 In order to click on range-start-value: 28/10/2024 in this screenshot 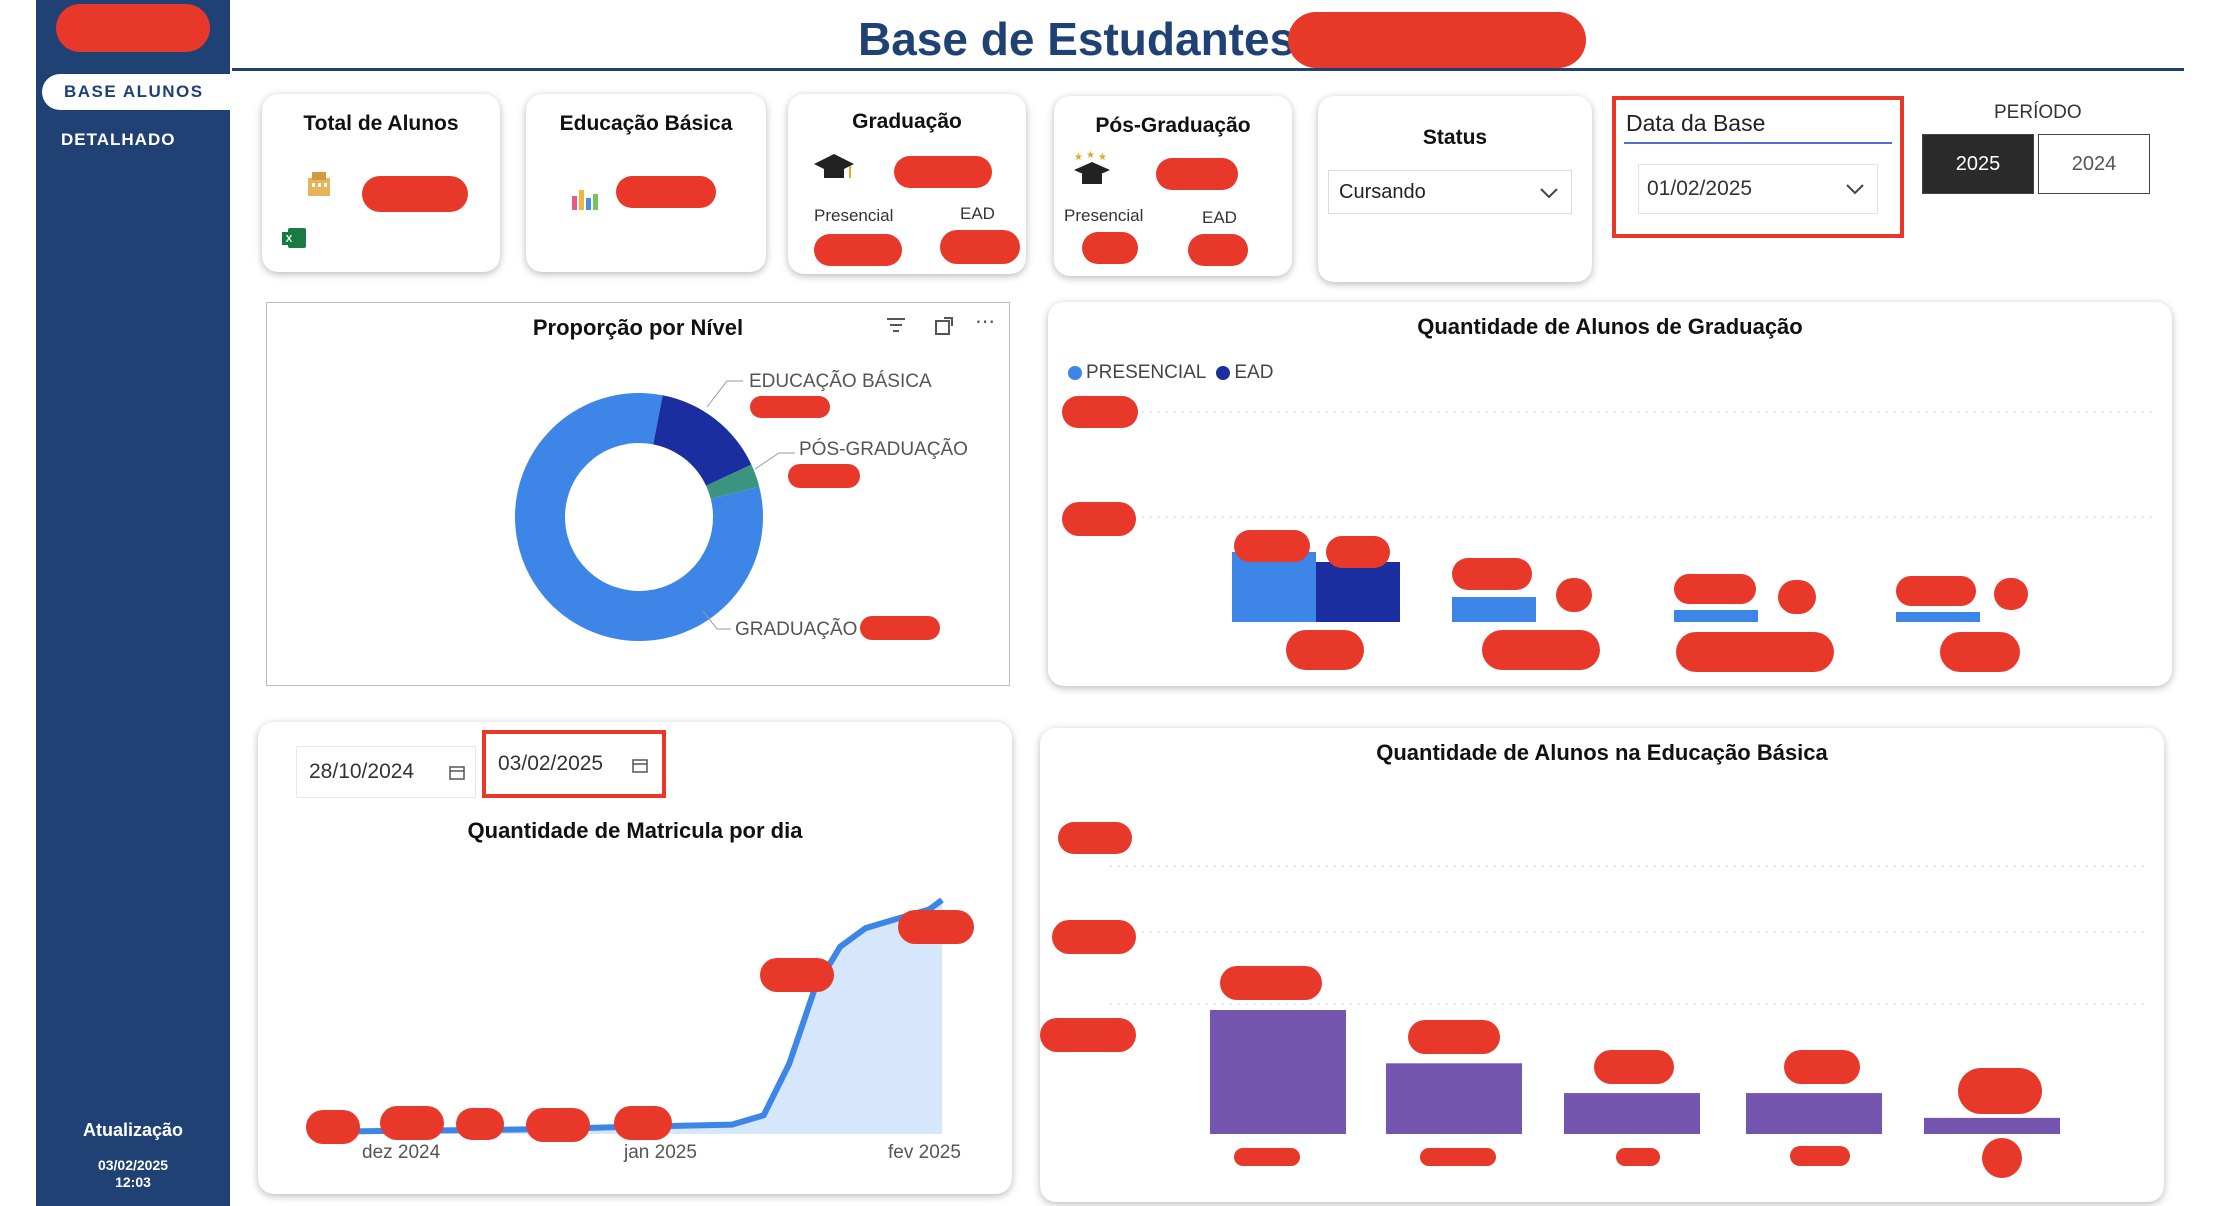, I will do `click(362, 771)`.